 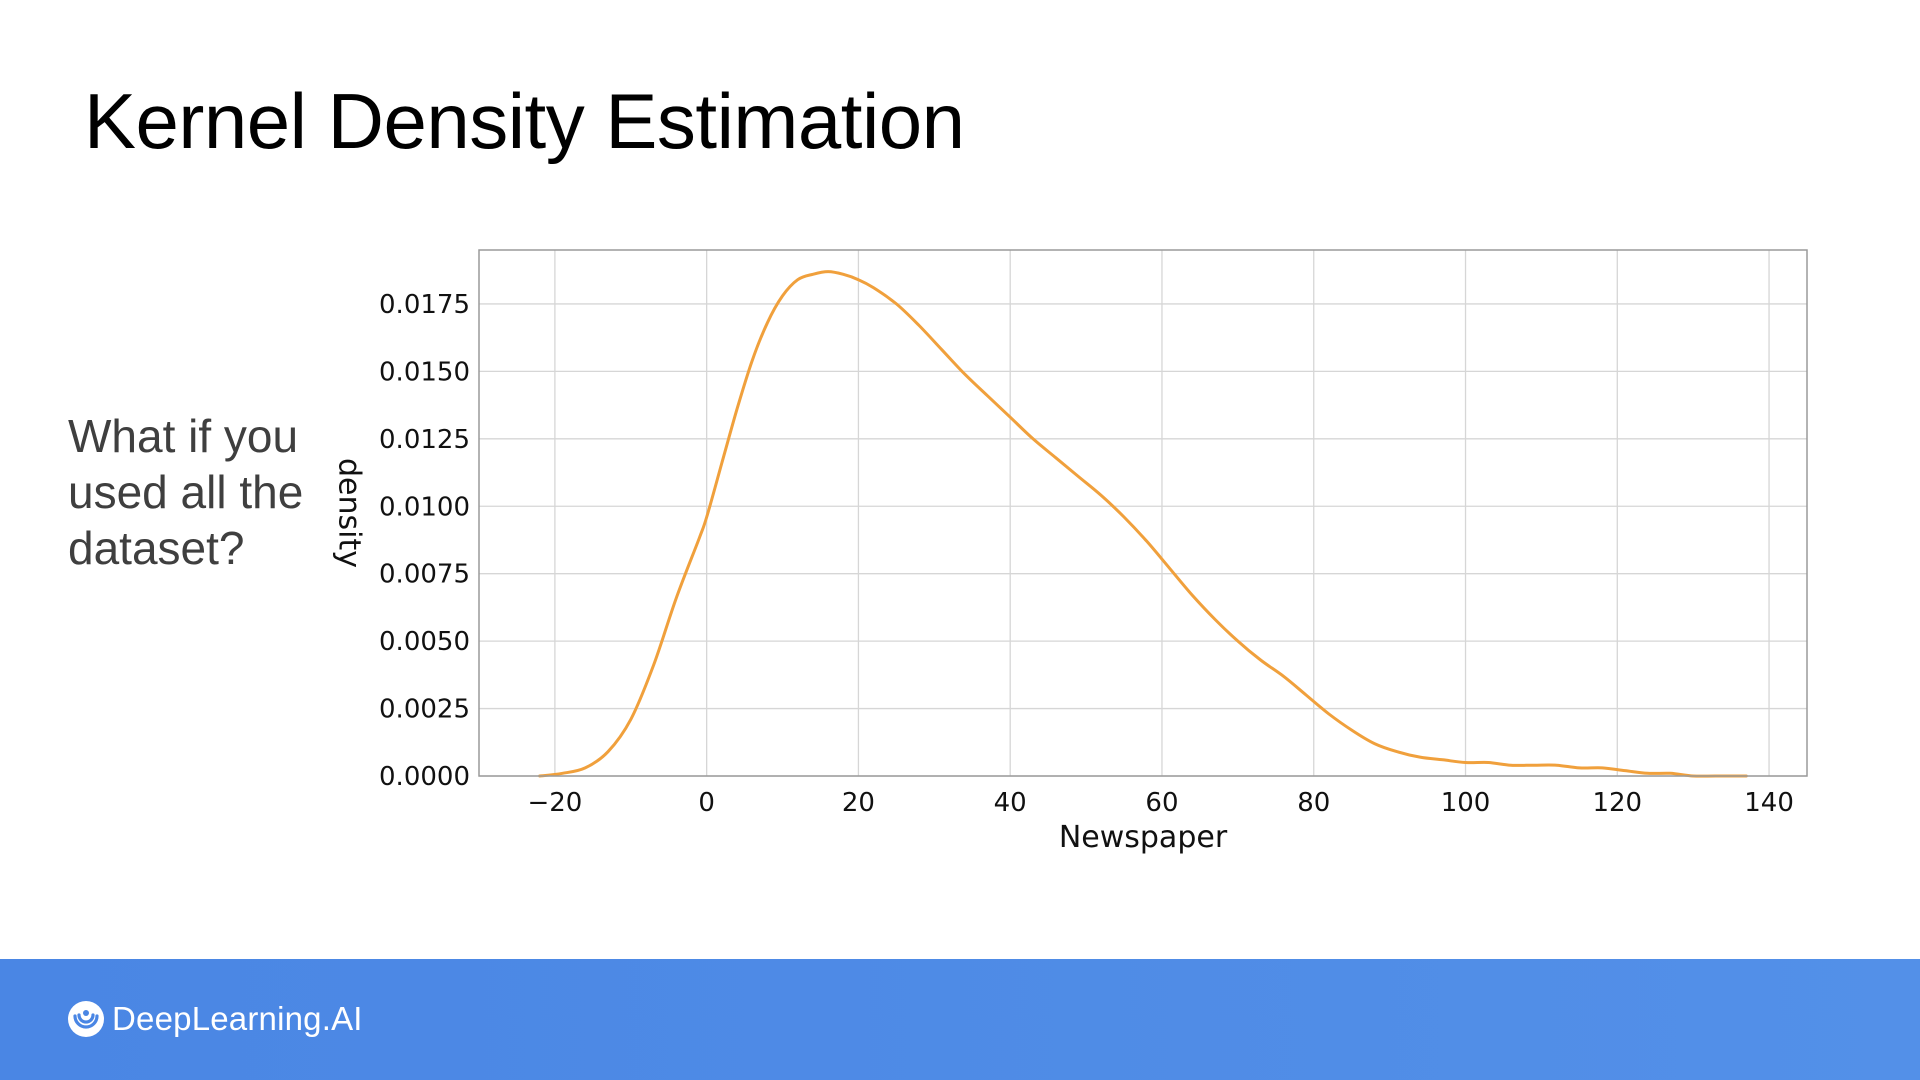 I want to click on y-tick-label: 0.0175, so click(x=424, y=305).